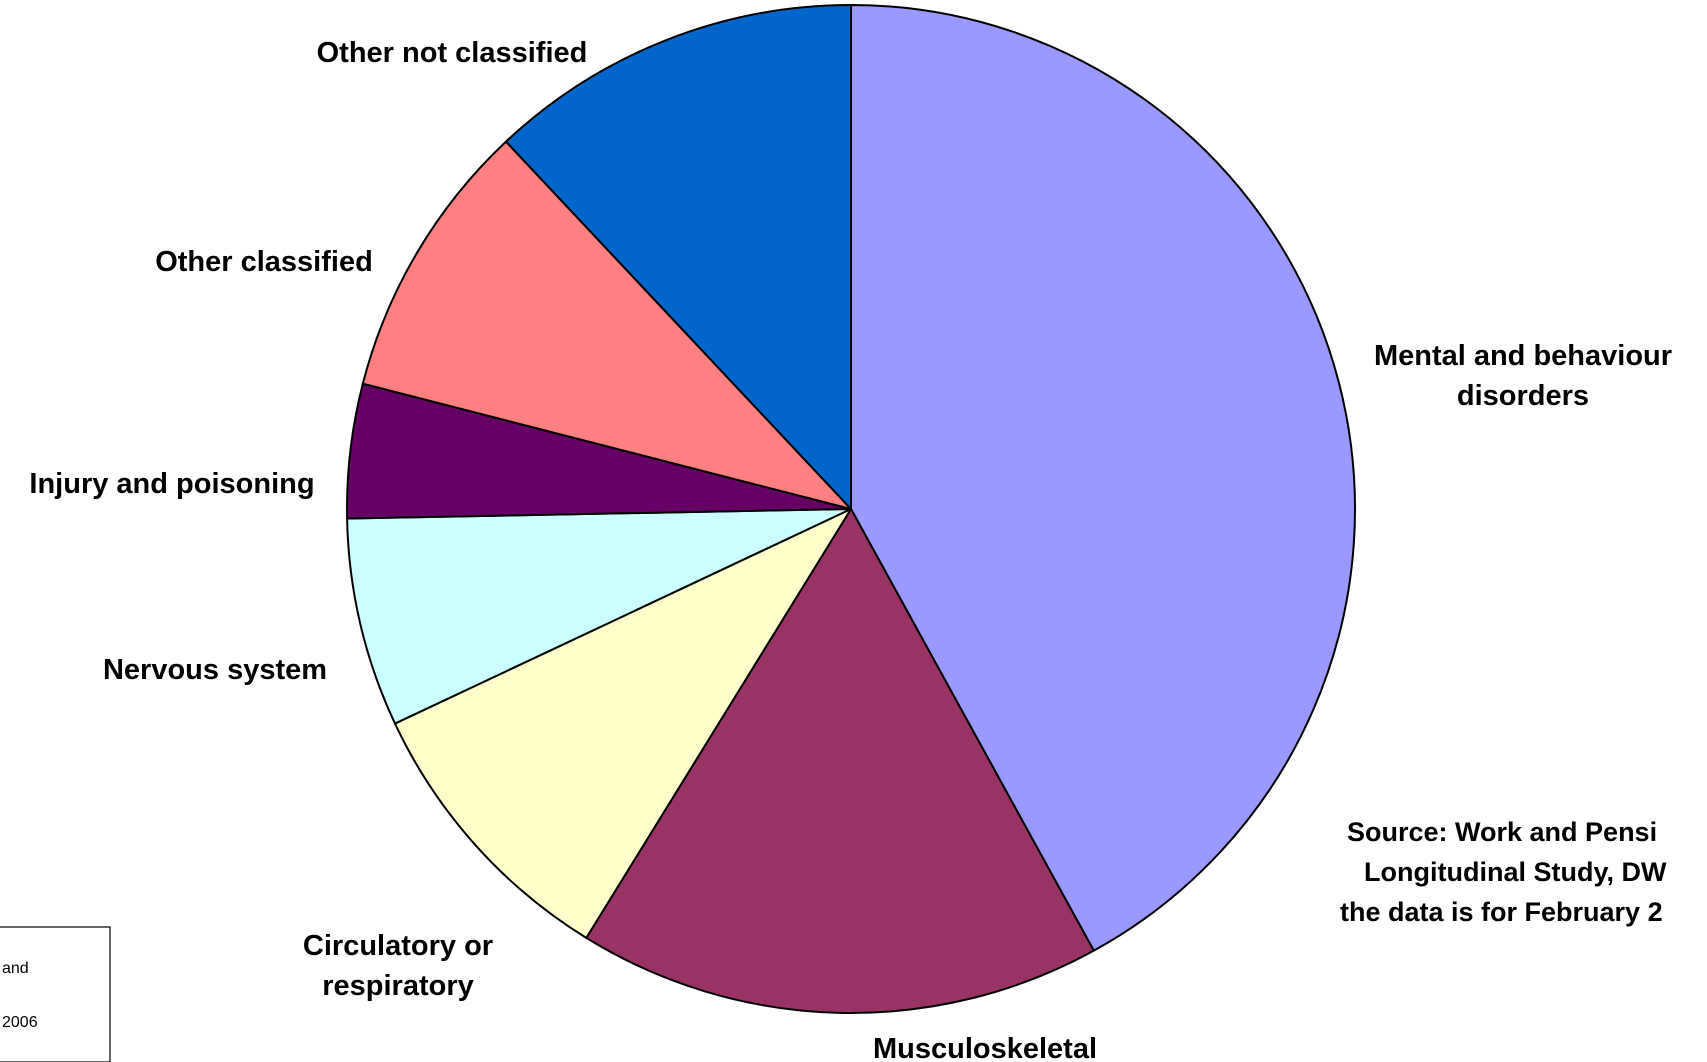  I want to click on slice-other-classified, so click(606, 325).